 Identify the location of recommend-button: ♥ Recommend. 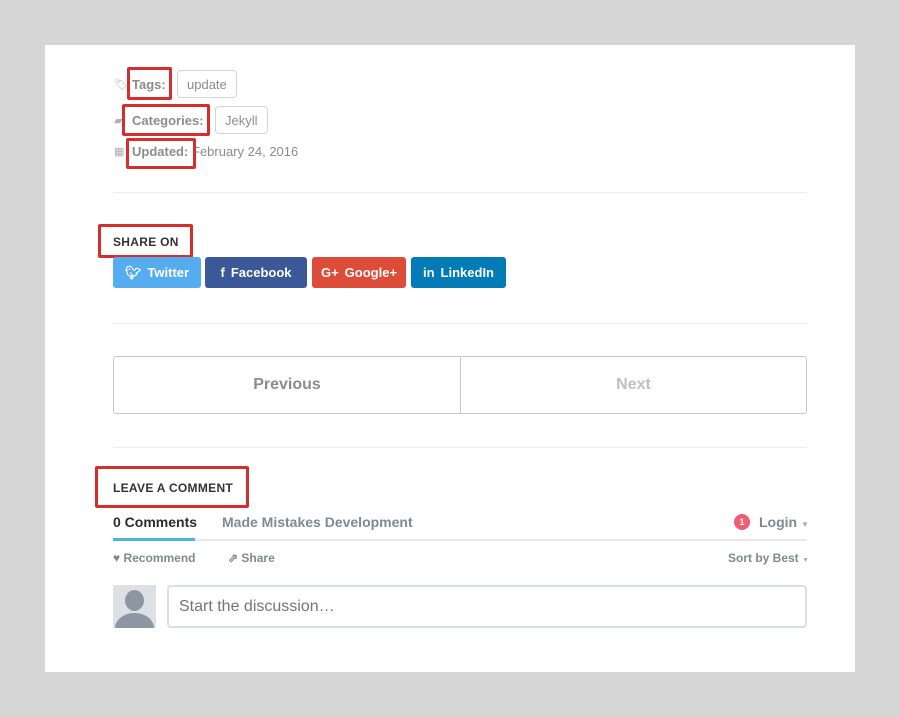
(154, 558).